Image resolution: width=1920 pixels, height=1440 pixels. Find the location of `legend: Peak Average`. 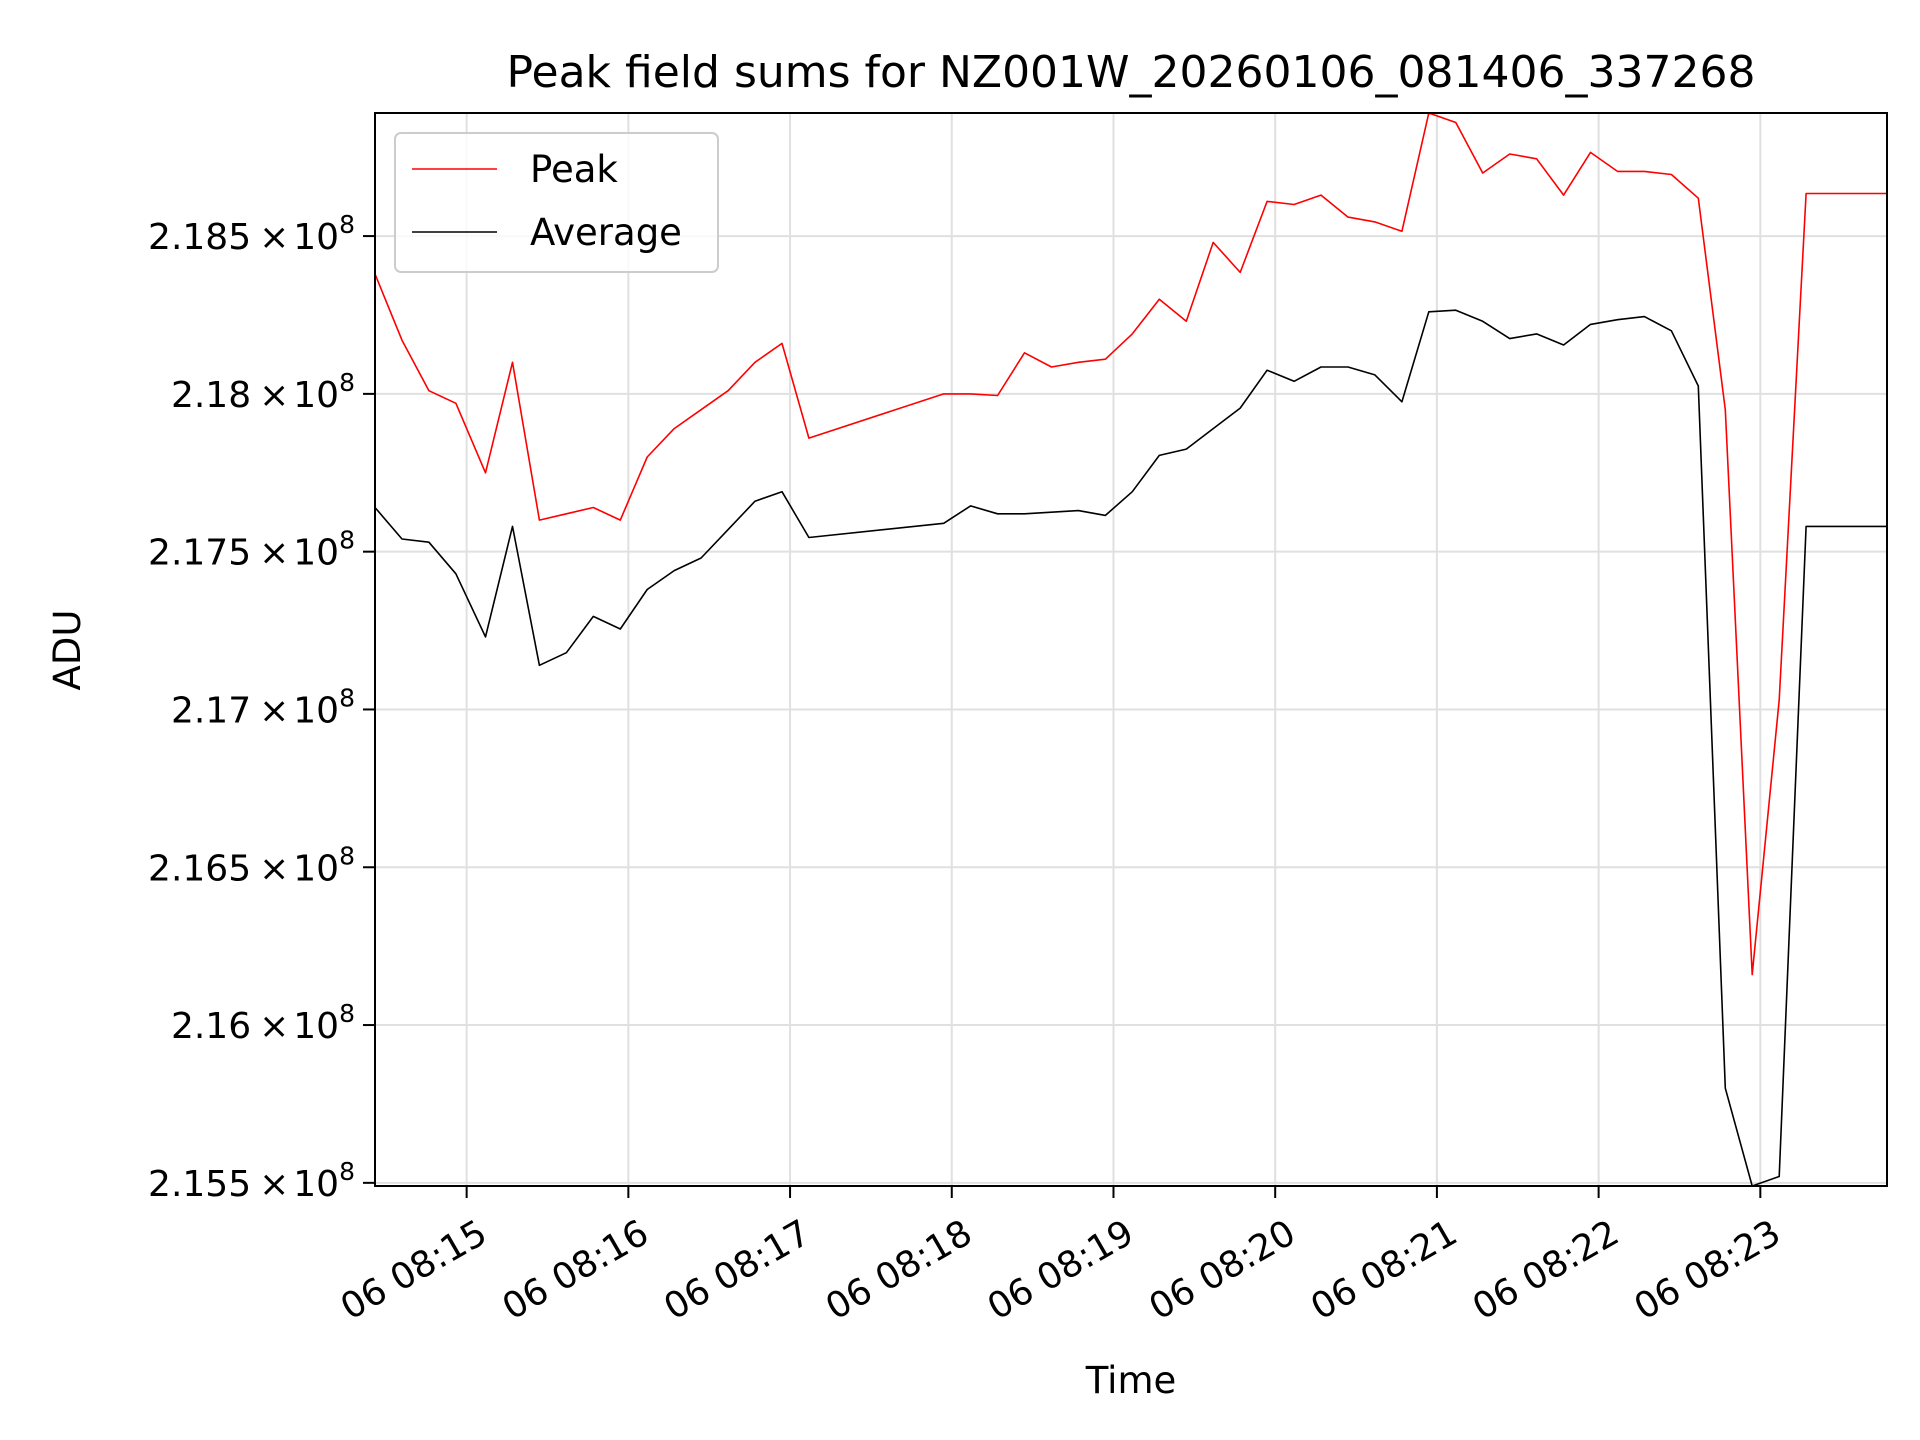

legend: Peak Average is located at coordinates (556, 202).